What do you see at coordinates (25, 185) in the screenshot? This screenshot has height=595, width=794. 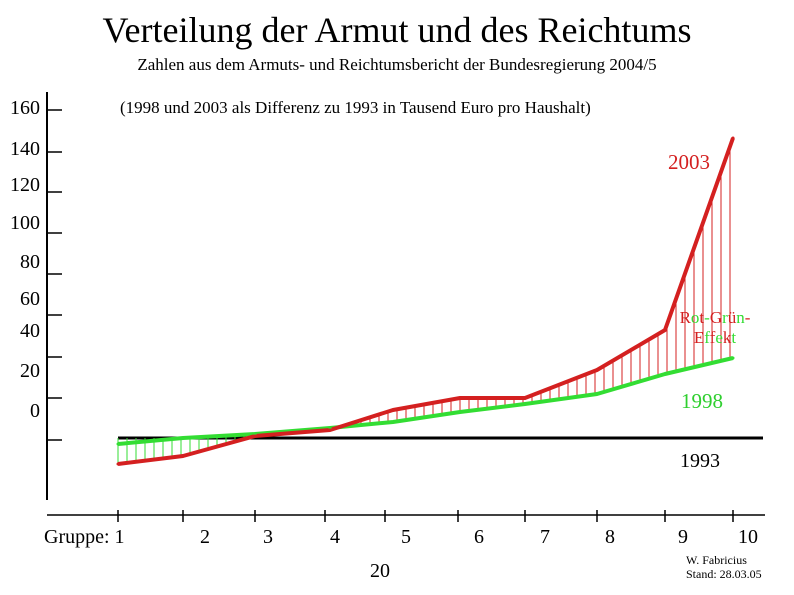 I see `y-tick-label: 120` at bounding box center [25, 185].